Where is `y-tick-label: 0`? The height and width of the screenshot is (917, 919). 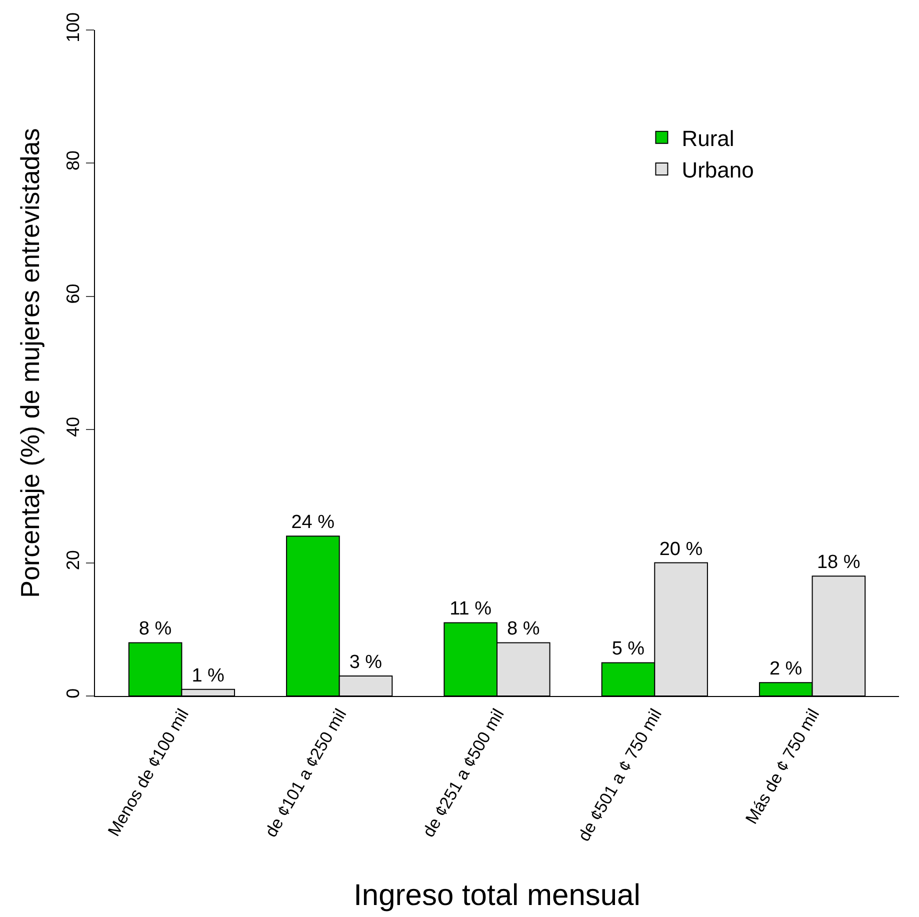
y-tick-label: 0 is located at coordinates (72, 693).